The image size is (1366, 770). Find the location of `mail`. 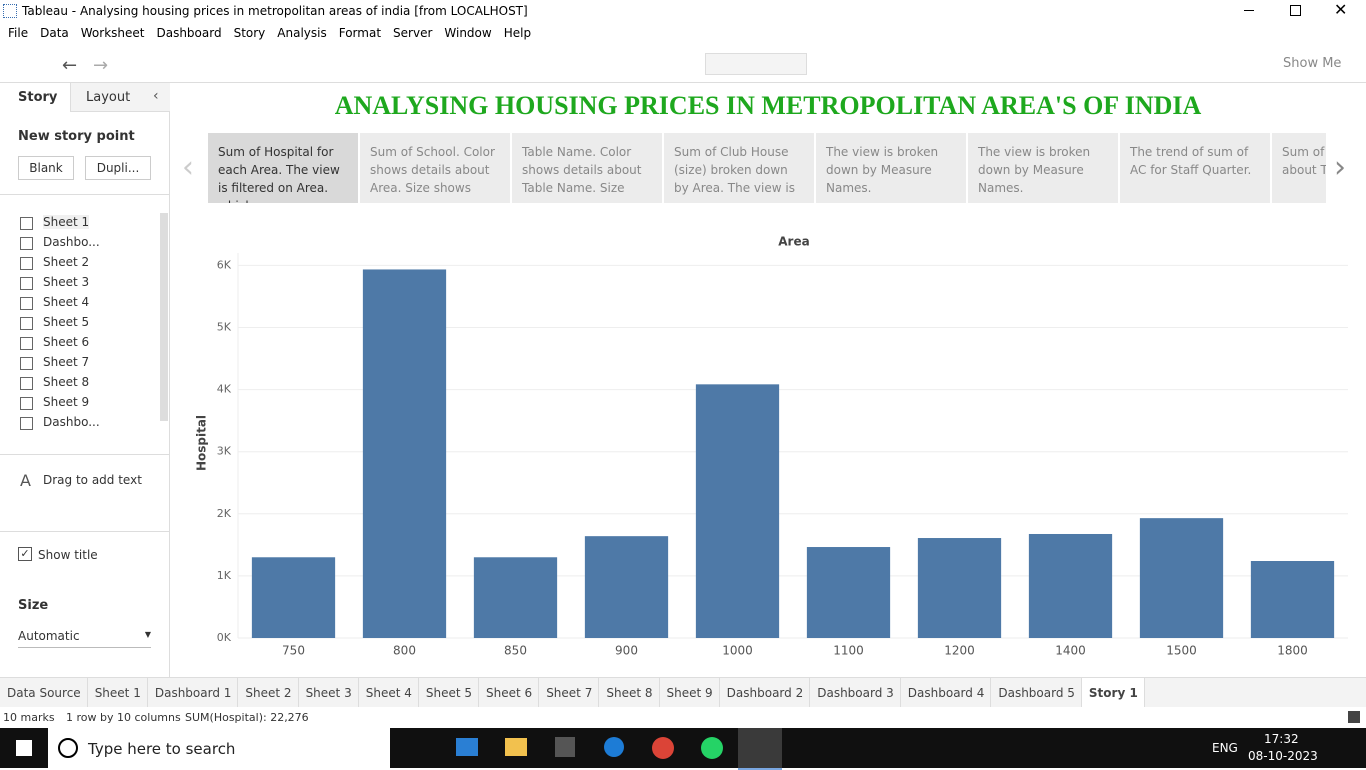

mail is located at coordinates (467, 747).